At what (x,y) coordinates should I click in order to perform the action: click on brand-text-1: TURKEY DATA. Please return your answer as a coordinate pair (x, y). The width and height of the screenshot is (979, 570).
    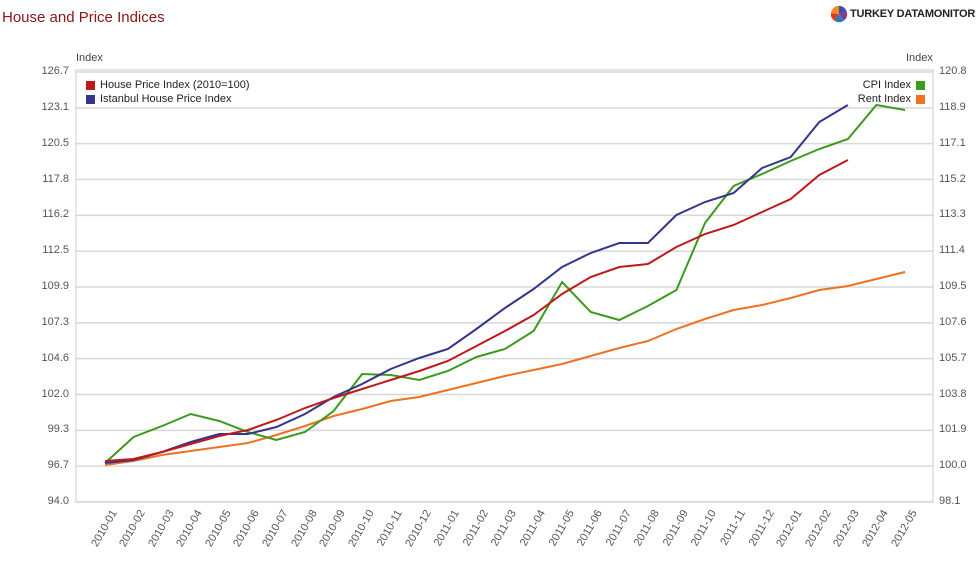
    Looking at the image, I should click on (887, 14).